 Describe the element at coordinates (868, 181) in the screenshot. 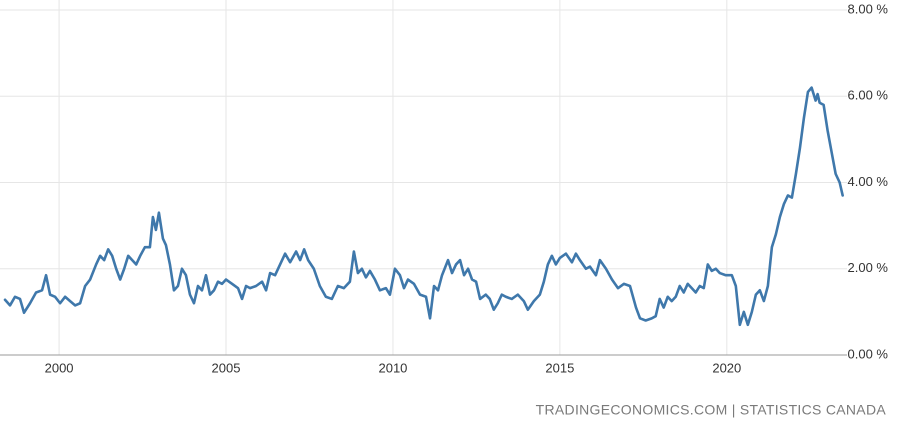

I see `y-tick-label: 4.00 %` at that location.